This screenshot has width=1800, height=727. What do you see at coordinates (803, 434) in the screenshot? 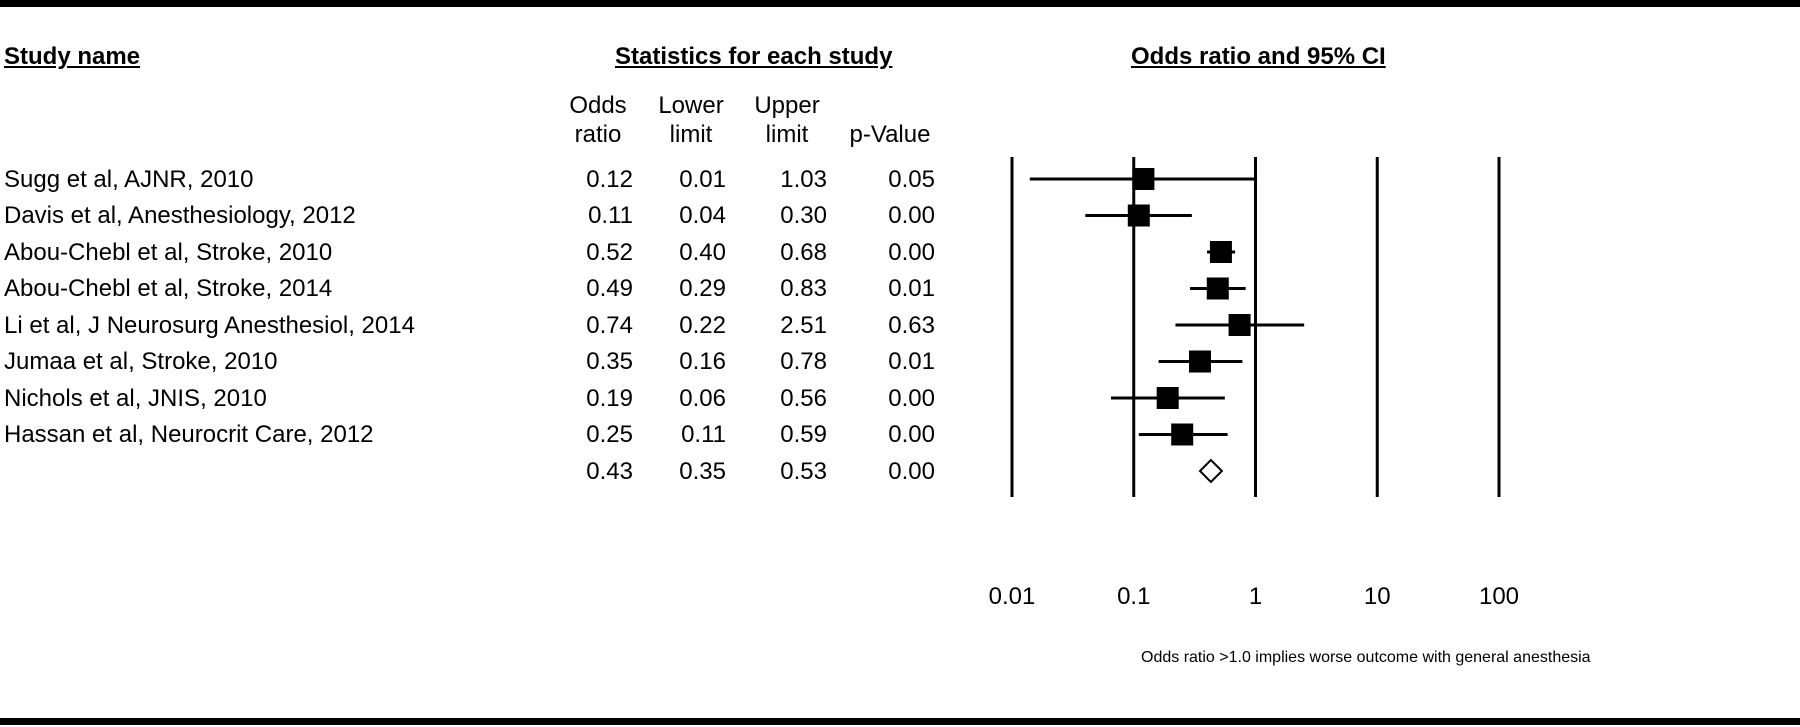
I see `upper-limit-value: 0.59` at bounding box center [803, 434].